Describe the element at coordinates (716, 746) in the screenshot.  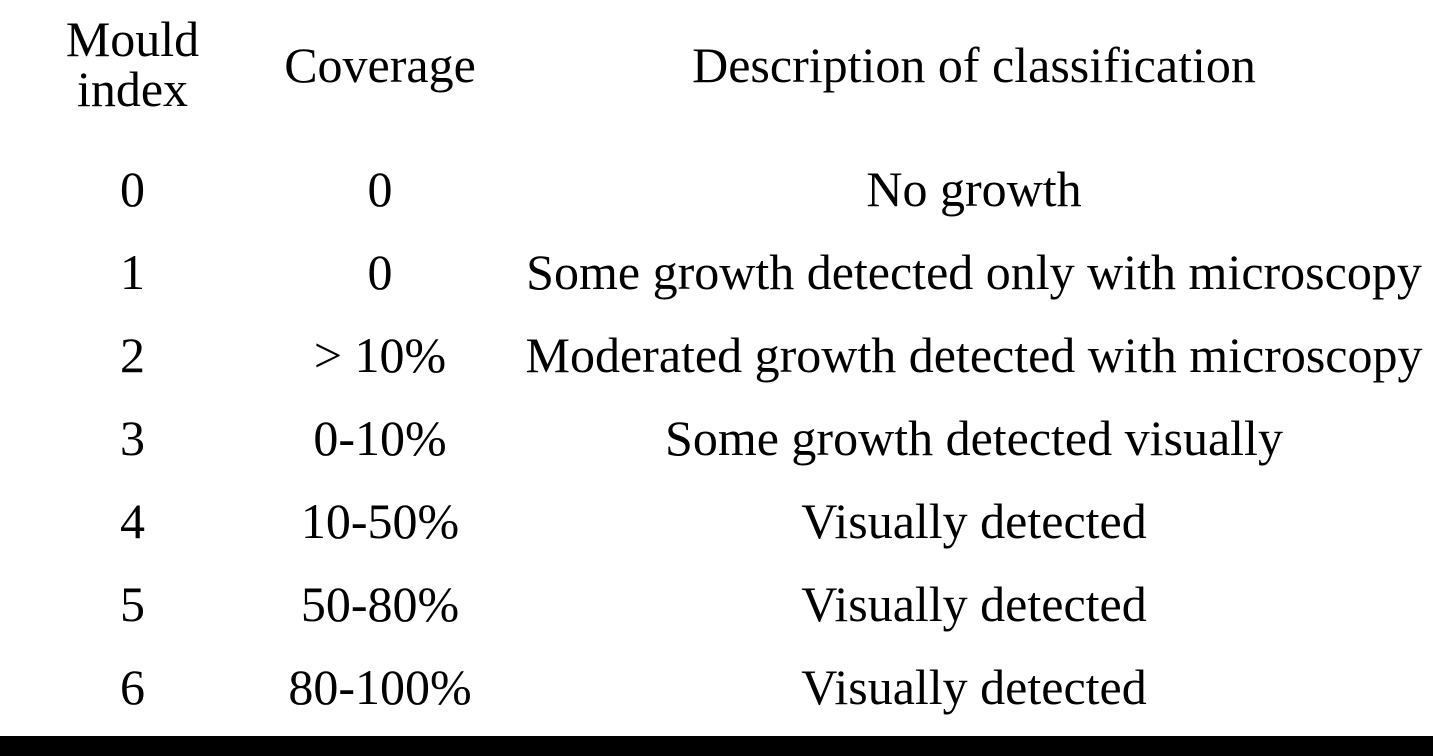
I see `table-bottom-rule` at that location.